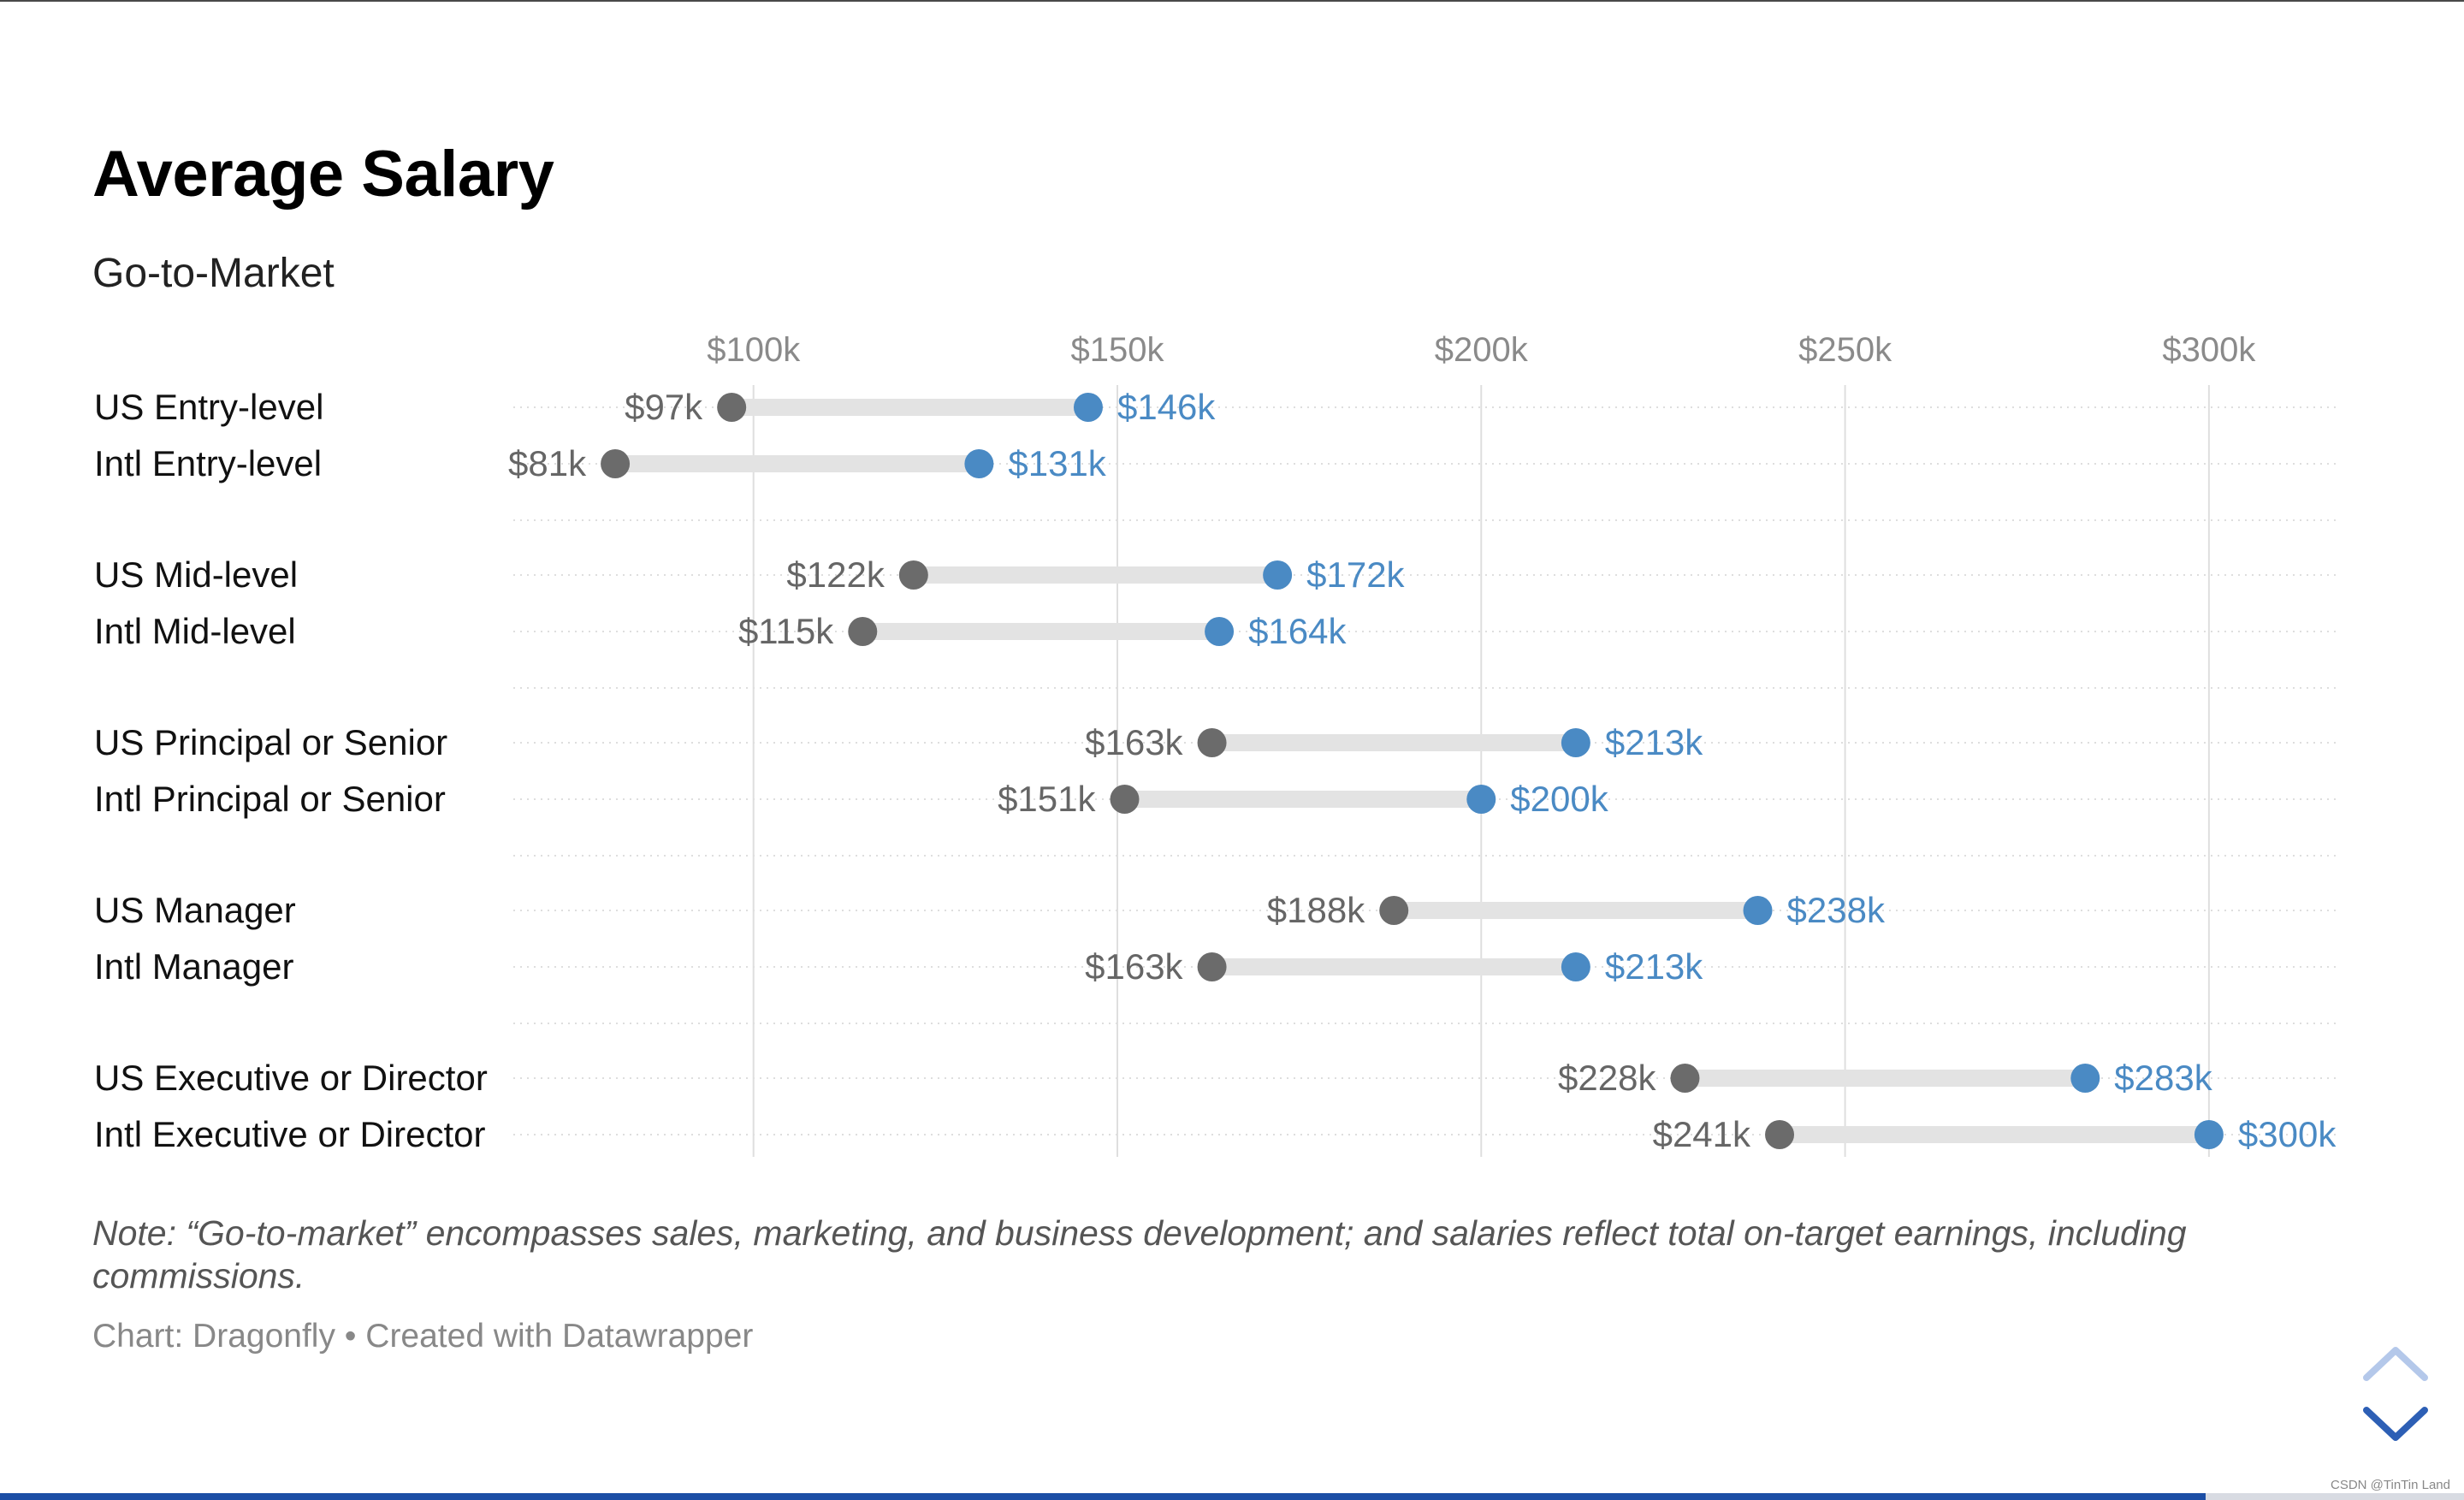  I want to click on x-tick-label: $250k, so click(1845, 350).